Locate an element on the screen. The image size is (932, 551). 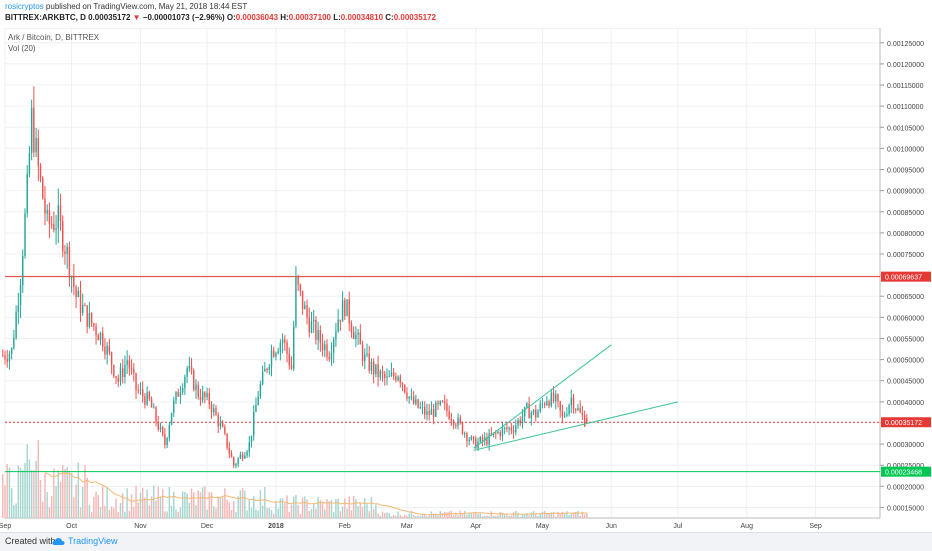
tradingview-brand-link: TradingView is located at coordinates (93, 541).